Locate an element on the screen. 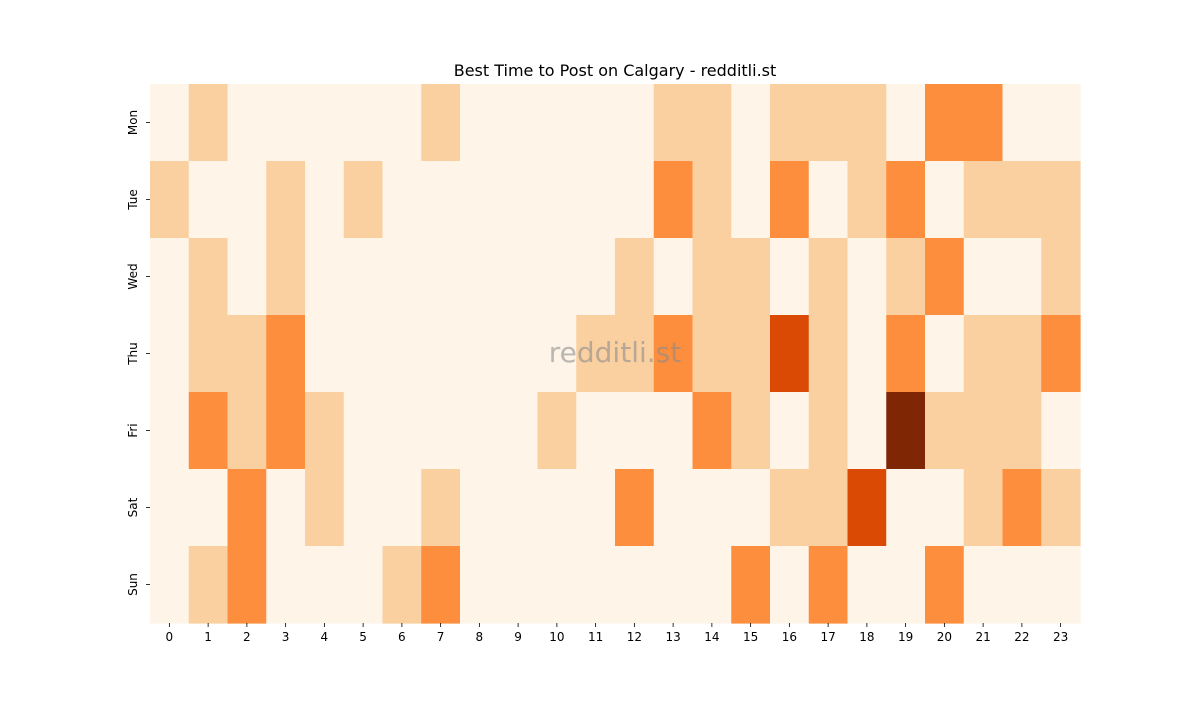 This screenshot has height=704, width=1200. x-tick-label-15: 15 is located at coordinates (750, 637).